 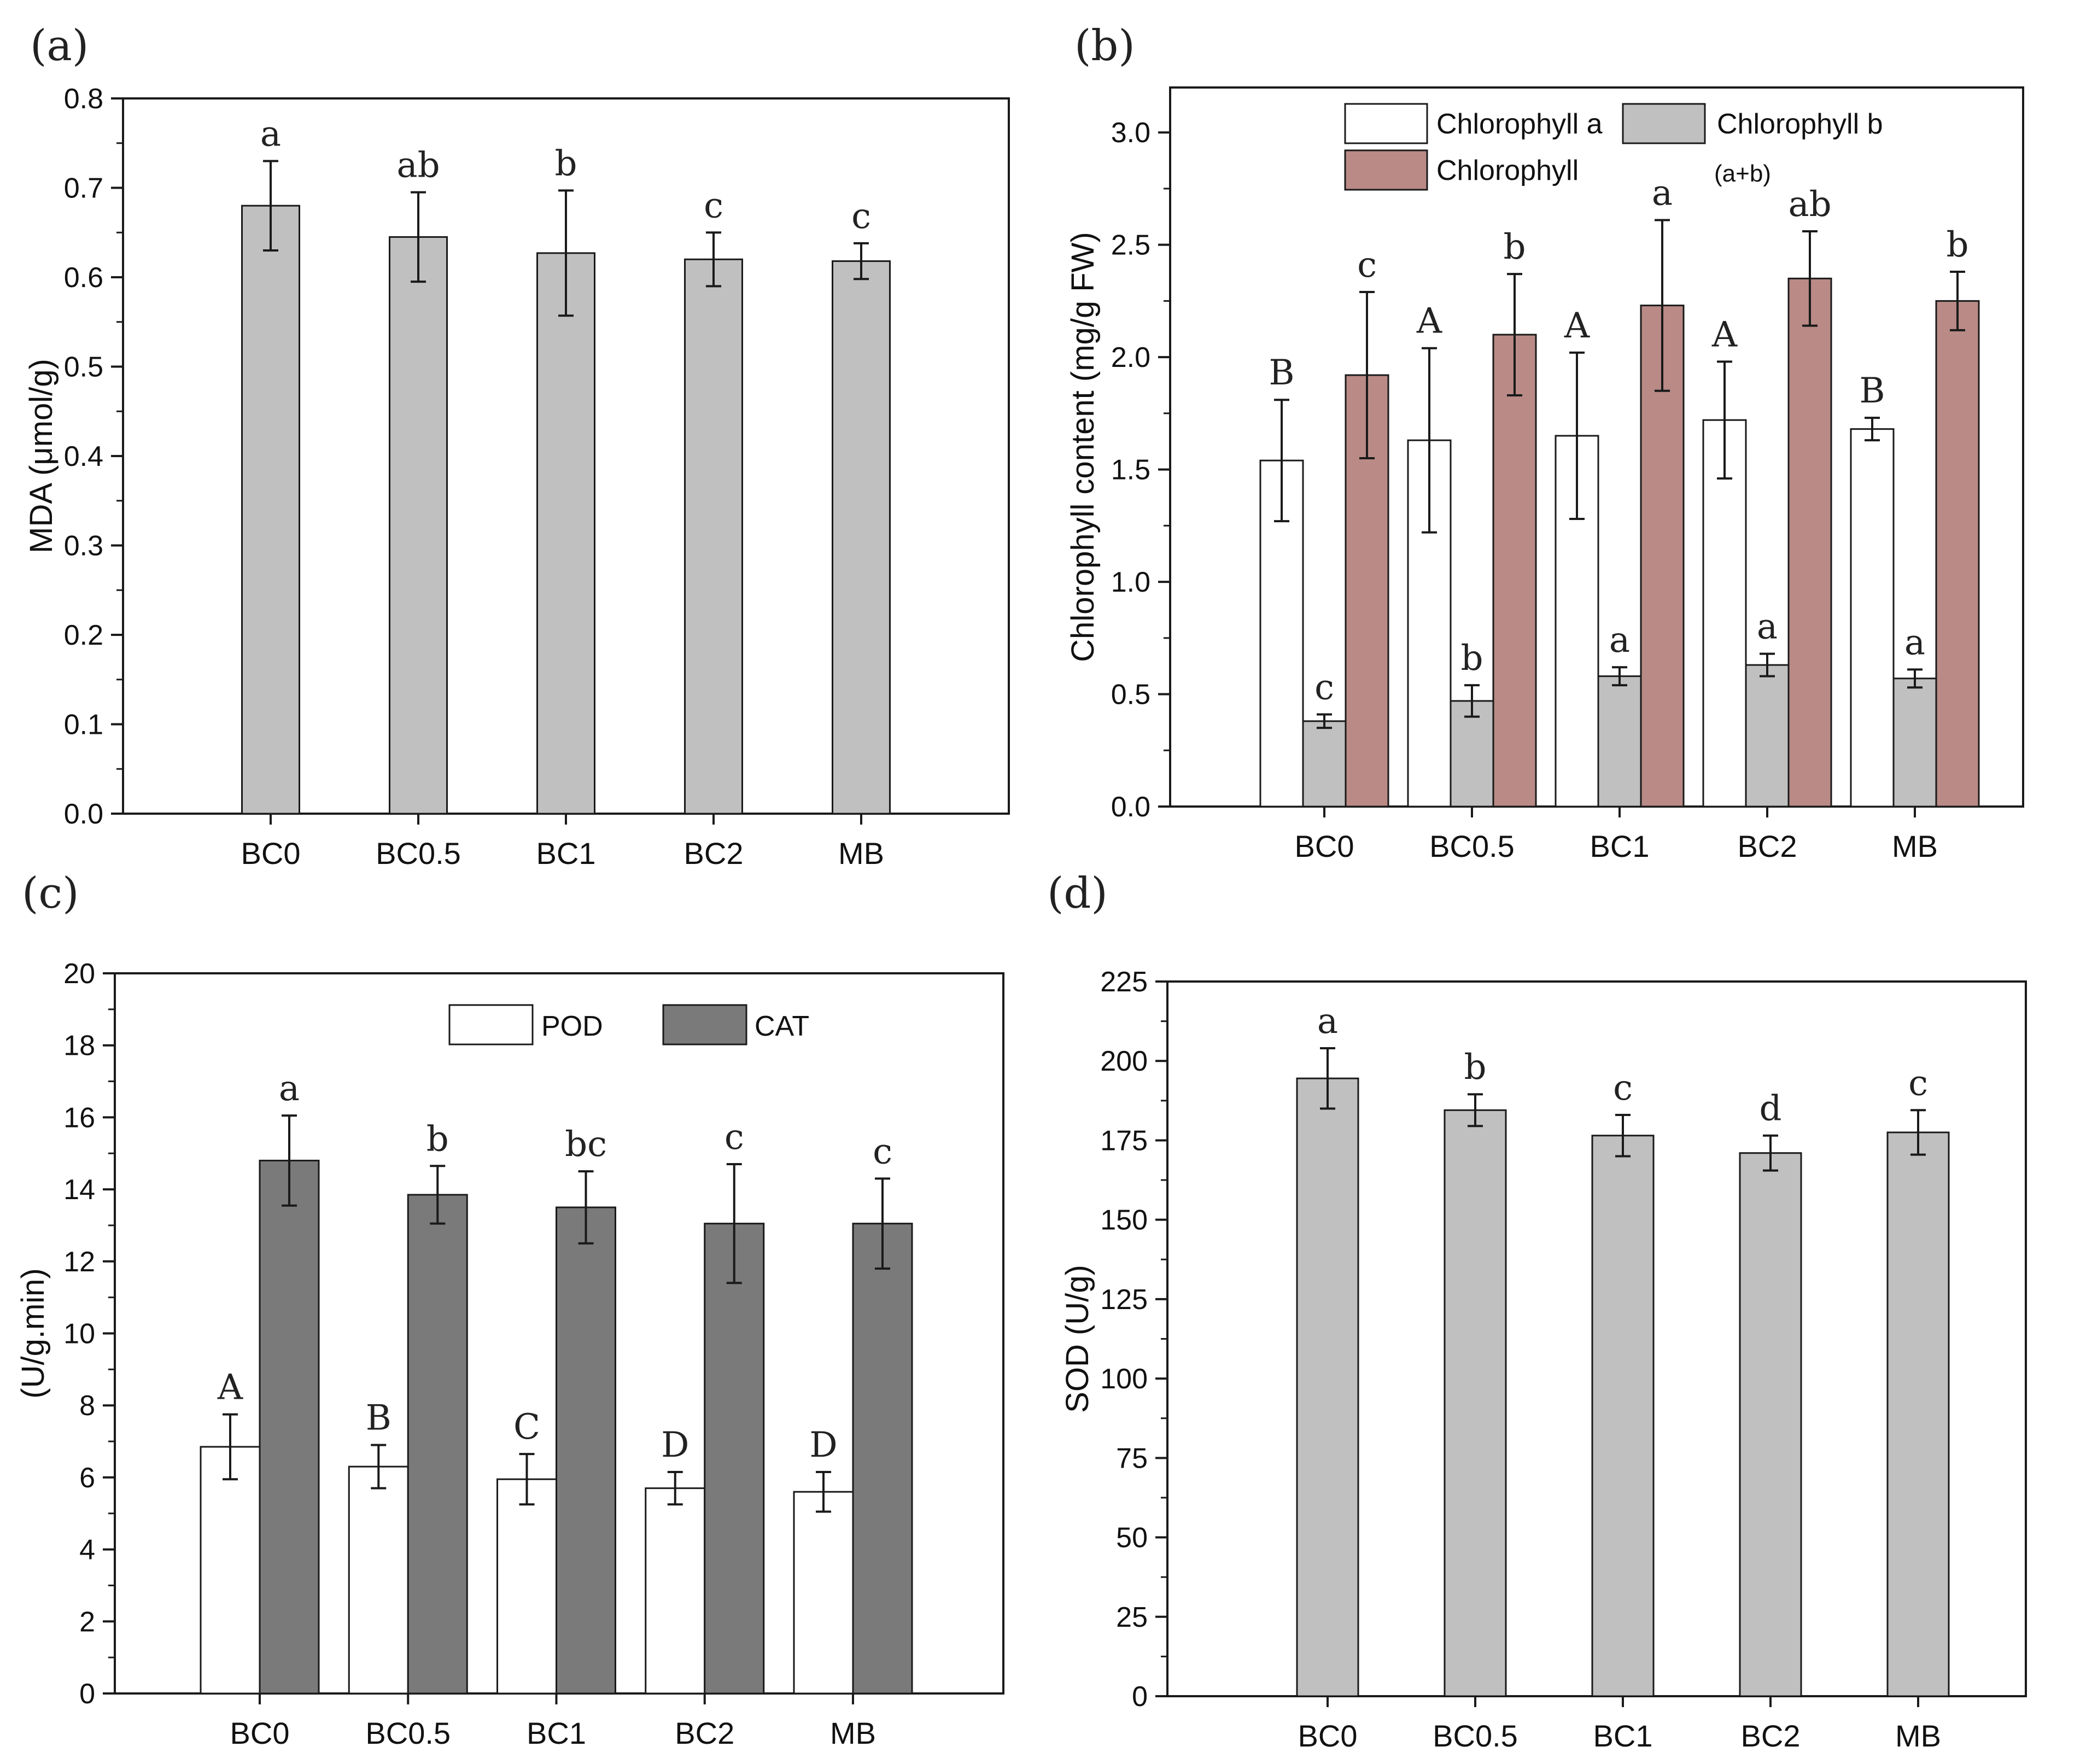 I want to click on bar-chlorophyll, so click(x=1810, y=542).